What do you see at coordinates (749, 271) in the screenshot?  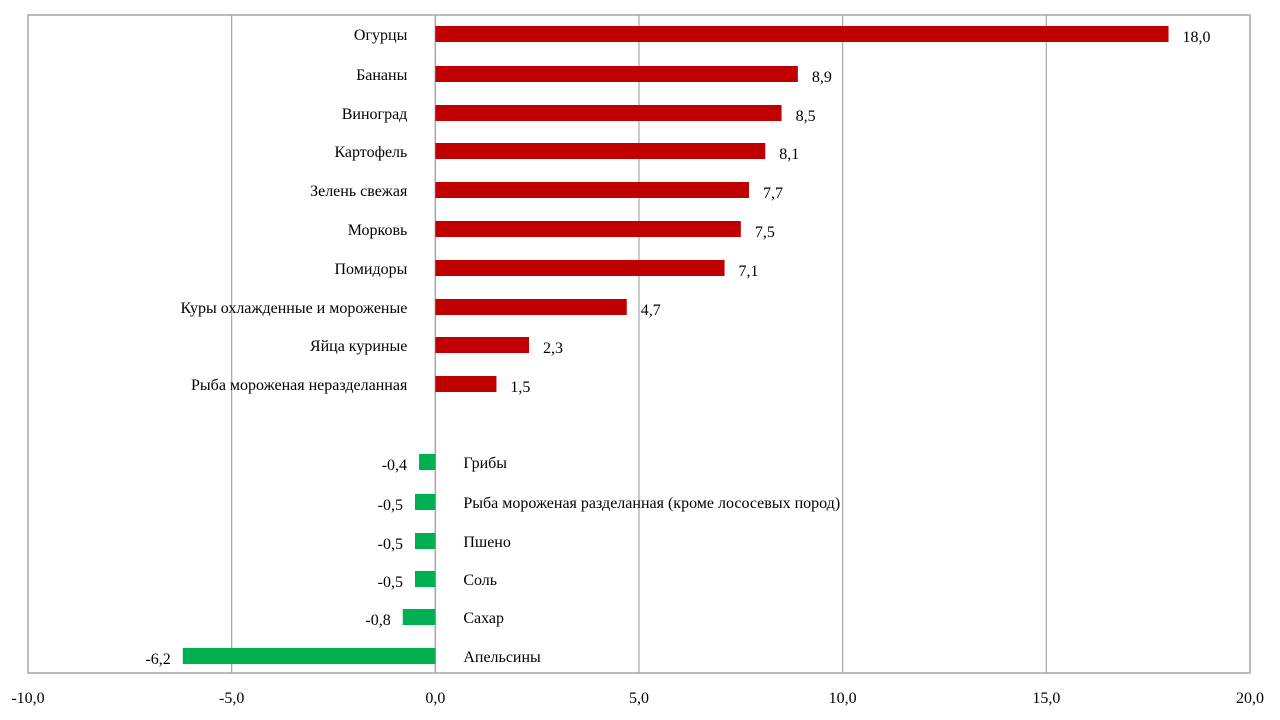 I see `data-label: 7,1` at bounding box center [749, 271].